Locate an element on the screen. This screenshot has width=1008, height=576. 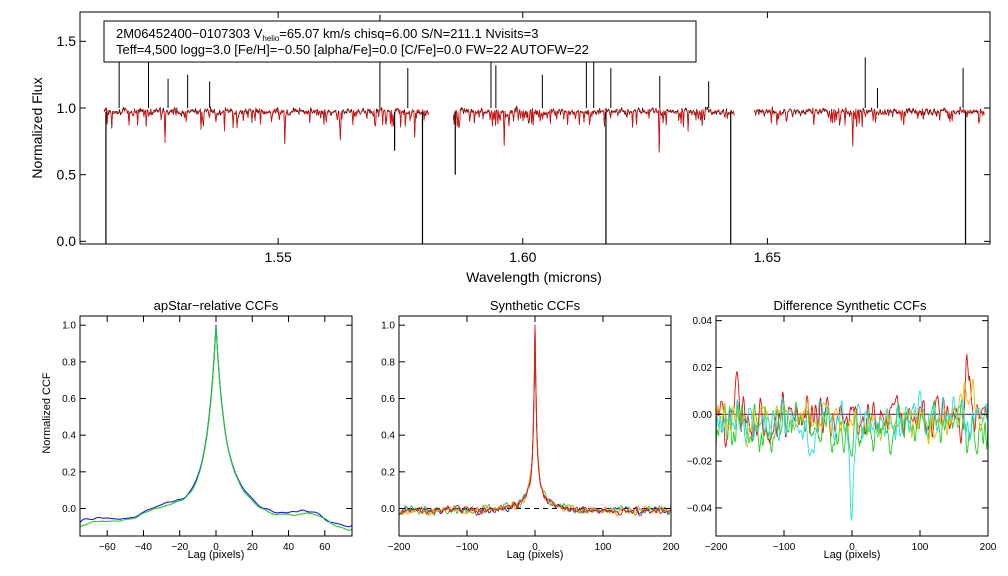
synthetic-ccf-ytick-label: 0.2 is located at coordinates (388, 472).